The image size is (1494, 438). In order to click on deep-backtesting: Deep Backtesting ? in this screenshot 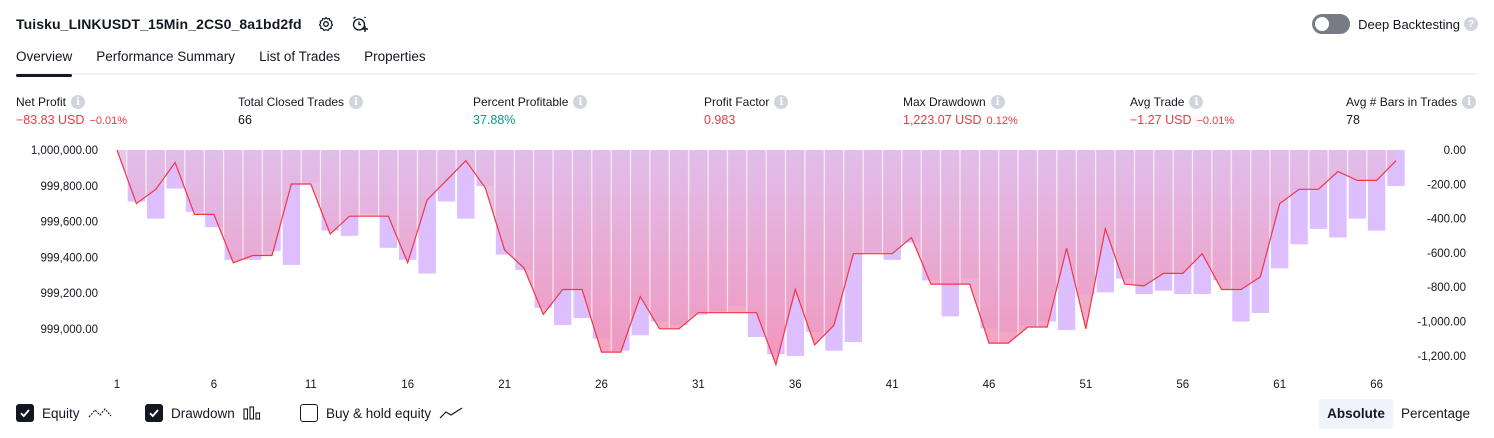, I will do `click(1395, 24)`.